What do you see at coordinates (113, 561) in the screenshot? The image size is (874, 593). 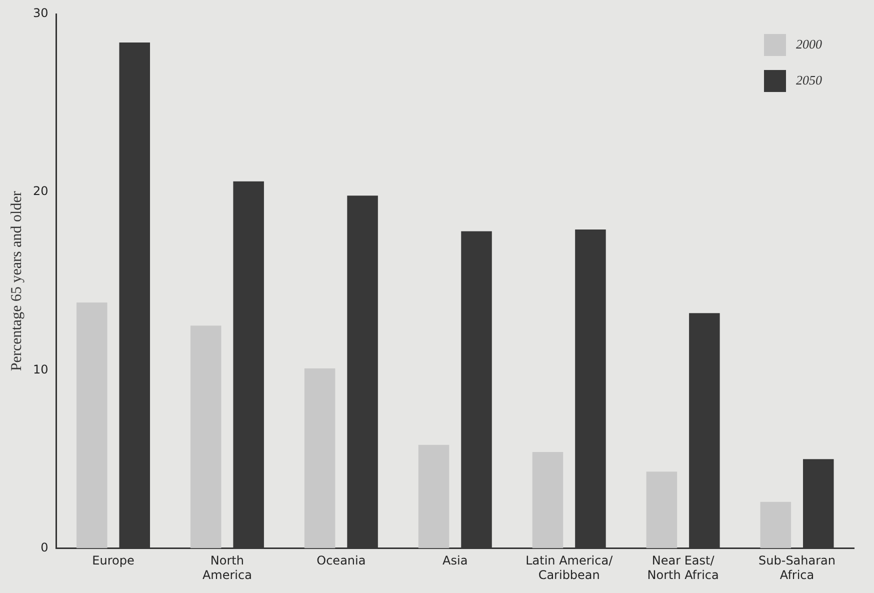 I see `x-tick-label: Europe` at bounding box center [113, 561].